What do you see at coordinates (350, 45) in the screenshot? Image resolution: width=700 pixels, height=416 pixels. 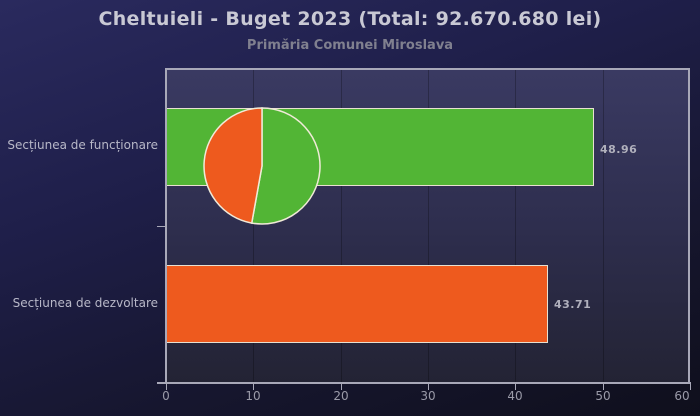 I see `chart-subtitle: Primăria Comunei Miroslava` at bounding box center [350, 45].